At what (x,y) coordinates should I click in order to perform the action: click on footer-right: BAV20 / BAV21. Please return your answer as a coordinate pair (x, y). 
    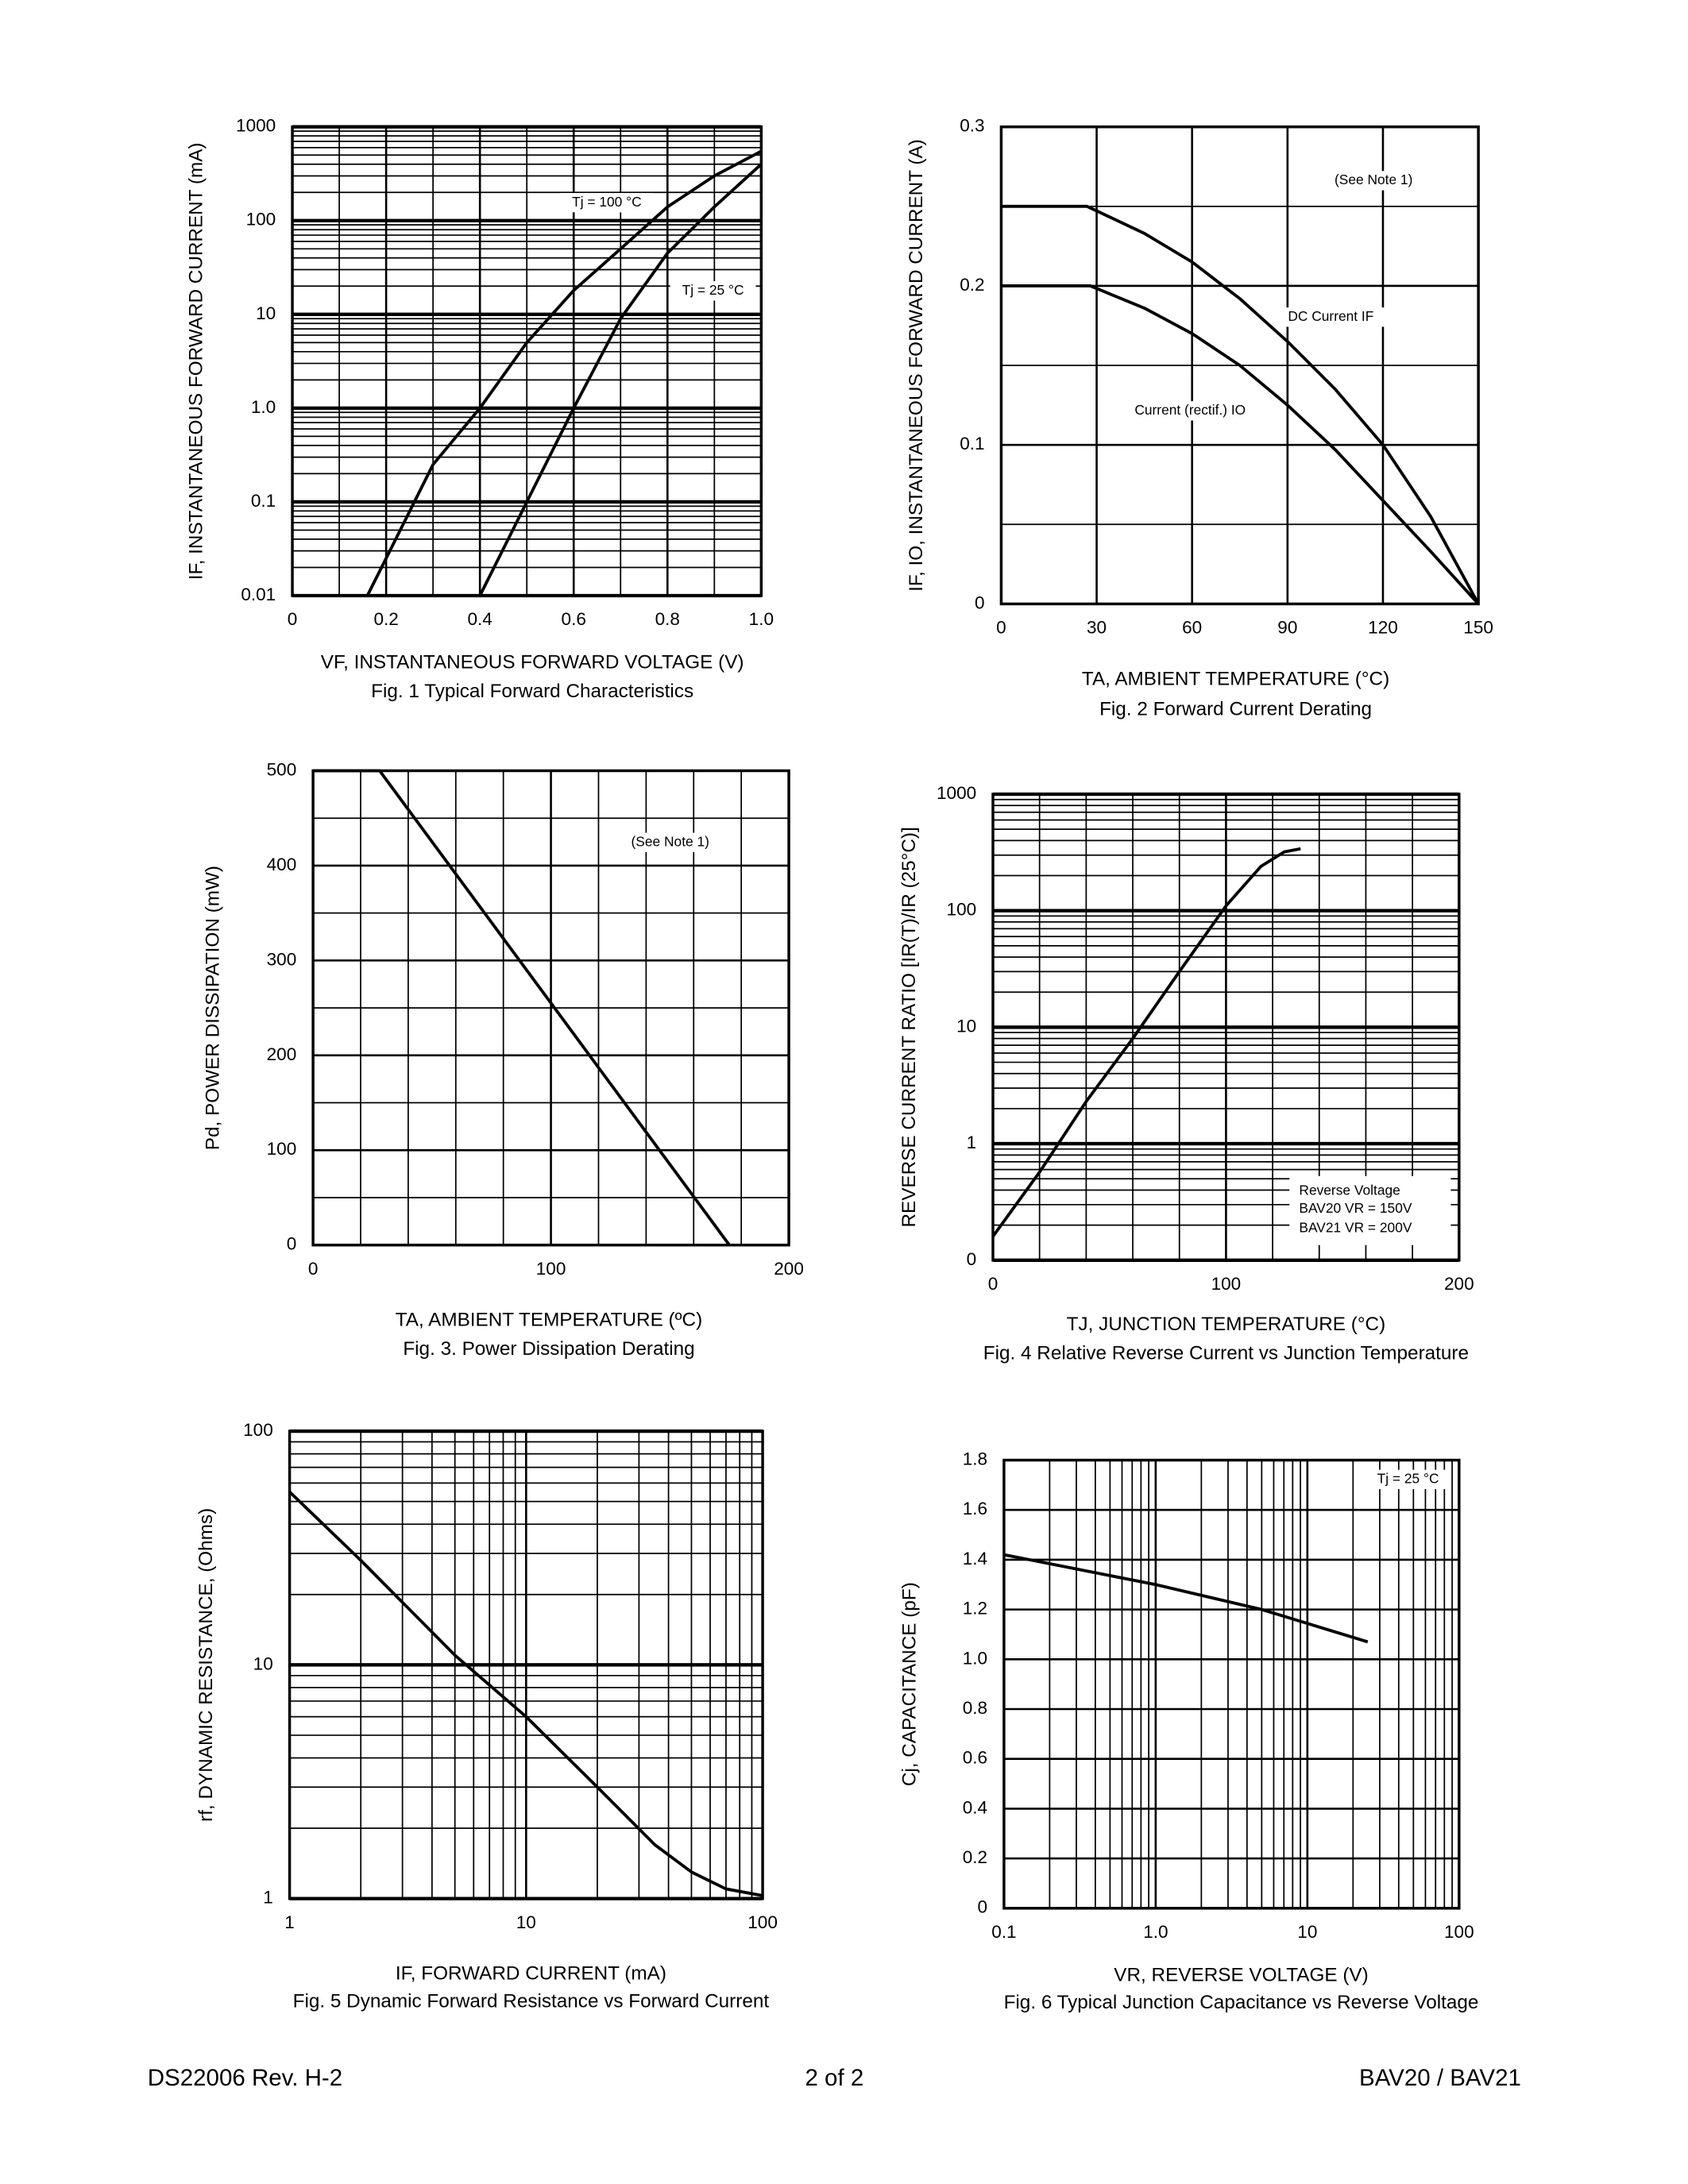
    Looking at the image, I should click on (1440, 2078).